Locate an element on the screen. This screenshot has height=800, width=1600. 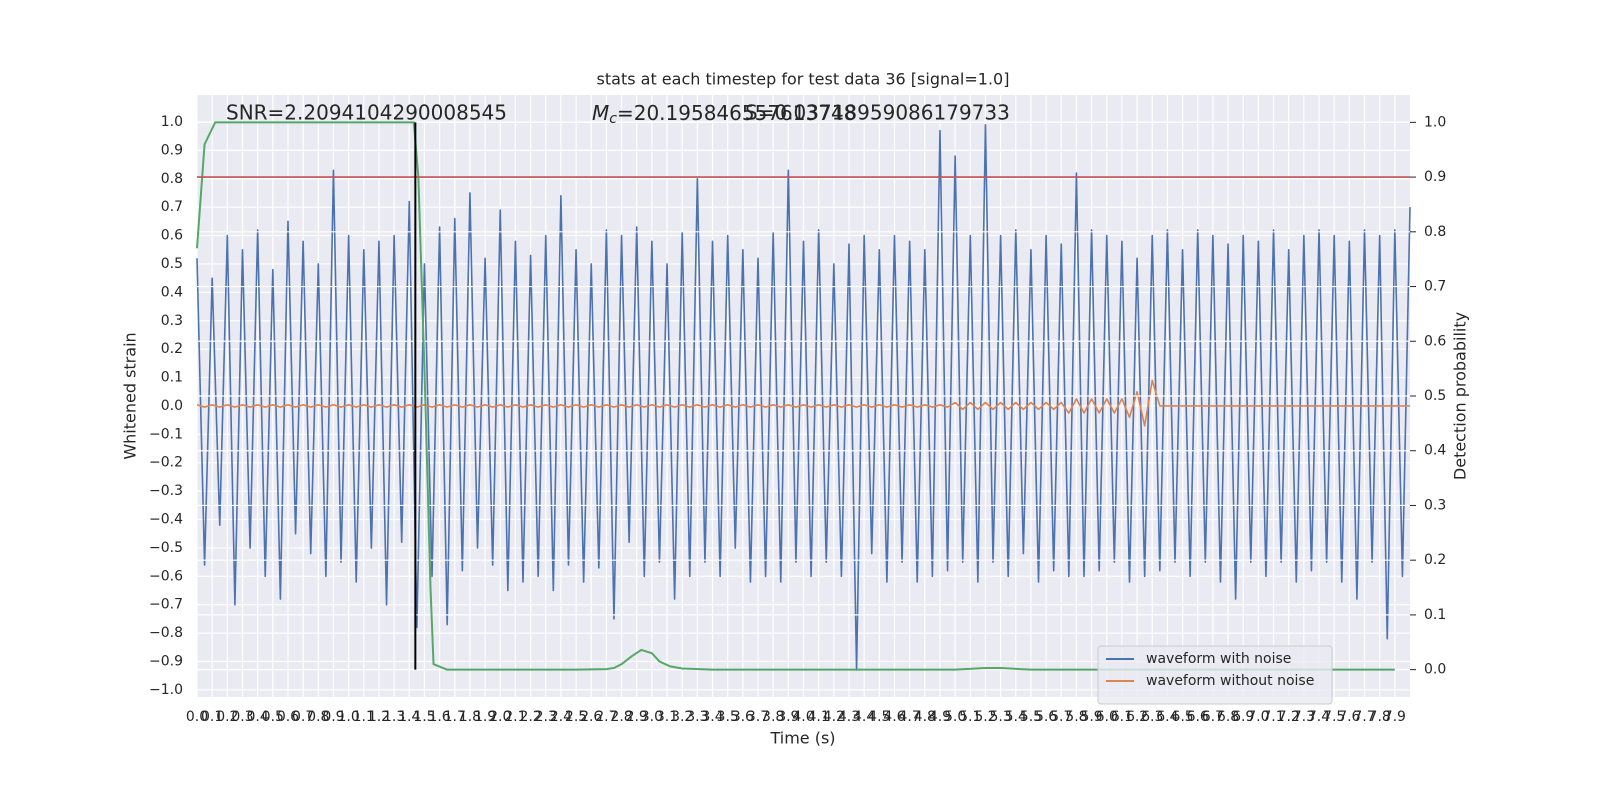
x-tick-label: 3.4 is located at coordinates (712, 717).